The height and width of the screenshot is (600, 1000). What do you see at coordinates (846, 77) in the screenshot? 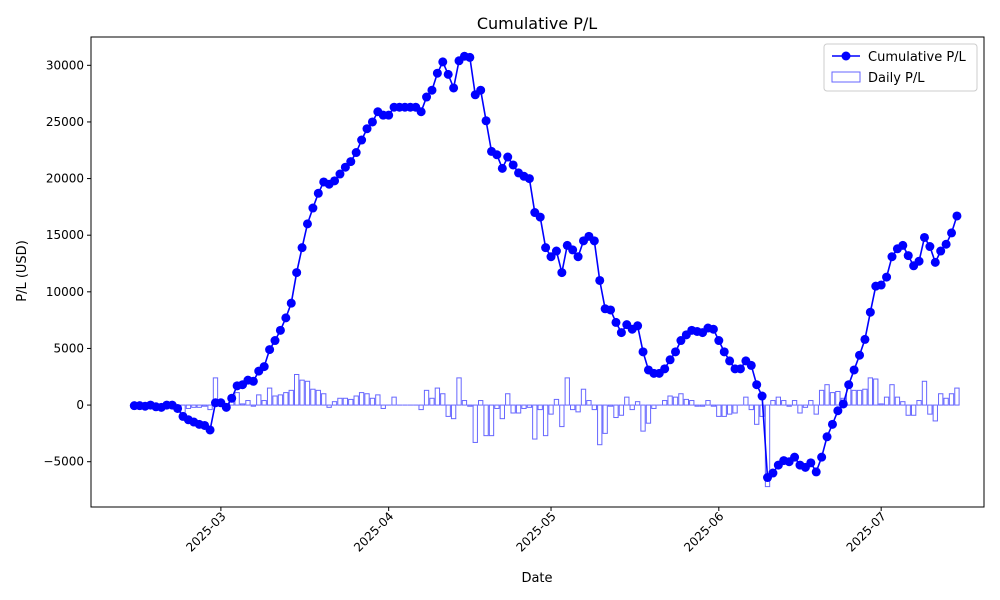
I see `legend-bar-swatch` at bounding box center [846, 77].